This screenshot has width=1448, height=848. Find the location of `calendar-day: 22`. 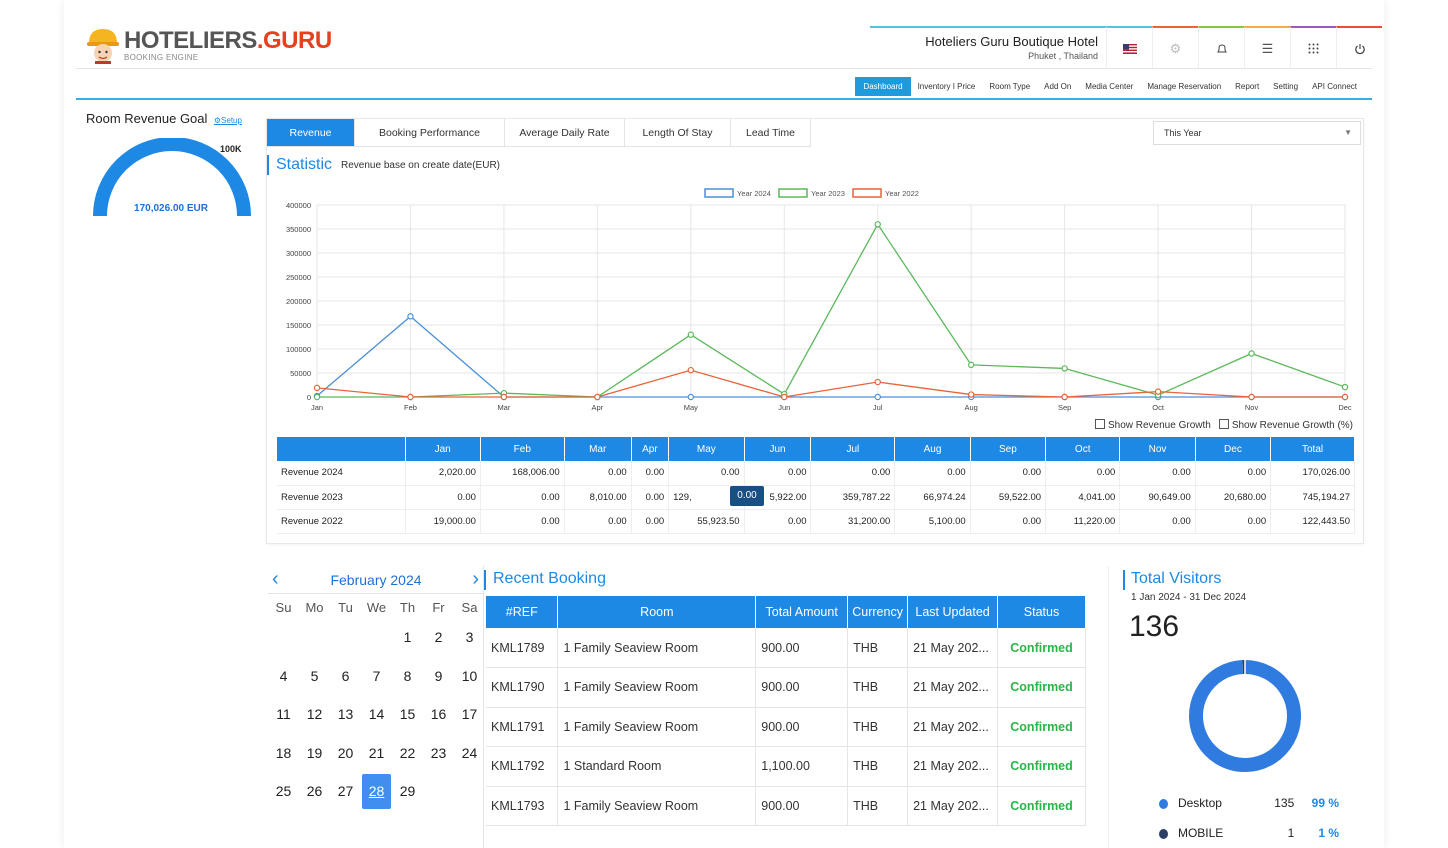

calendar-day: 22 is located at coordinates (407, 752).